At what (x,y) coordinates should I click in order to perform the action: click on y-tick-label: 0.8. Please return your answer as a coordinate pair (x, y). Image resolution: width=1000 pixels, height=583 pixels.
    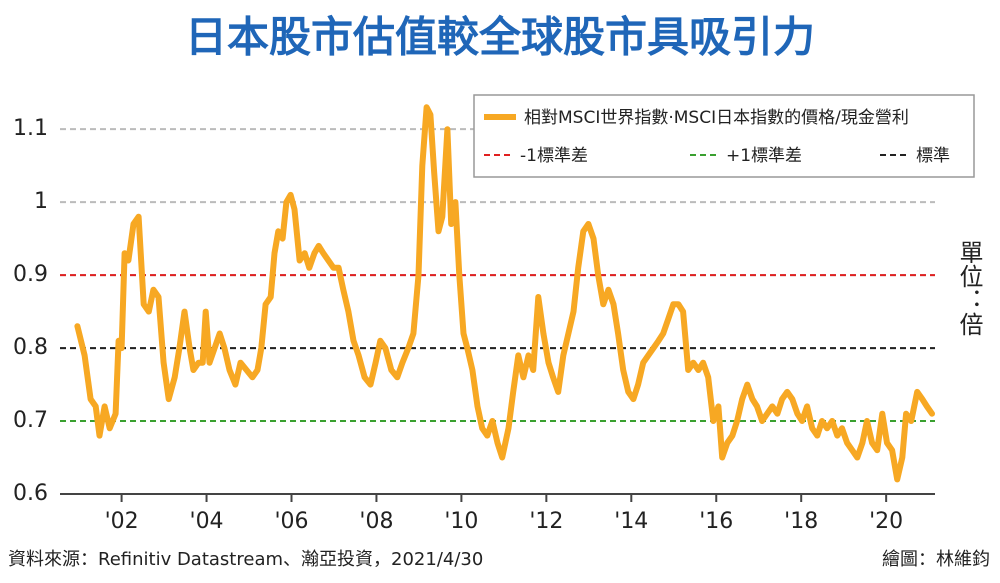
    Looking at the image, I should click on (30, 347).